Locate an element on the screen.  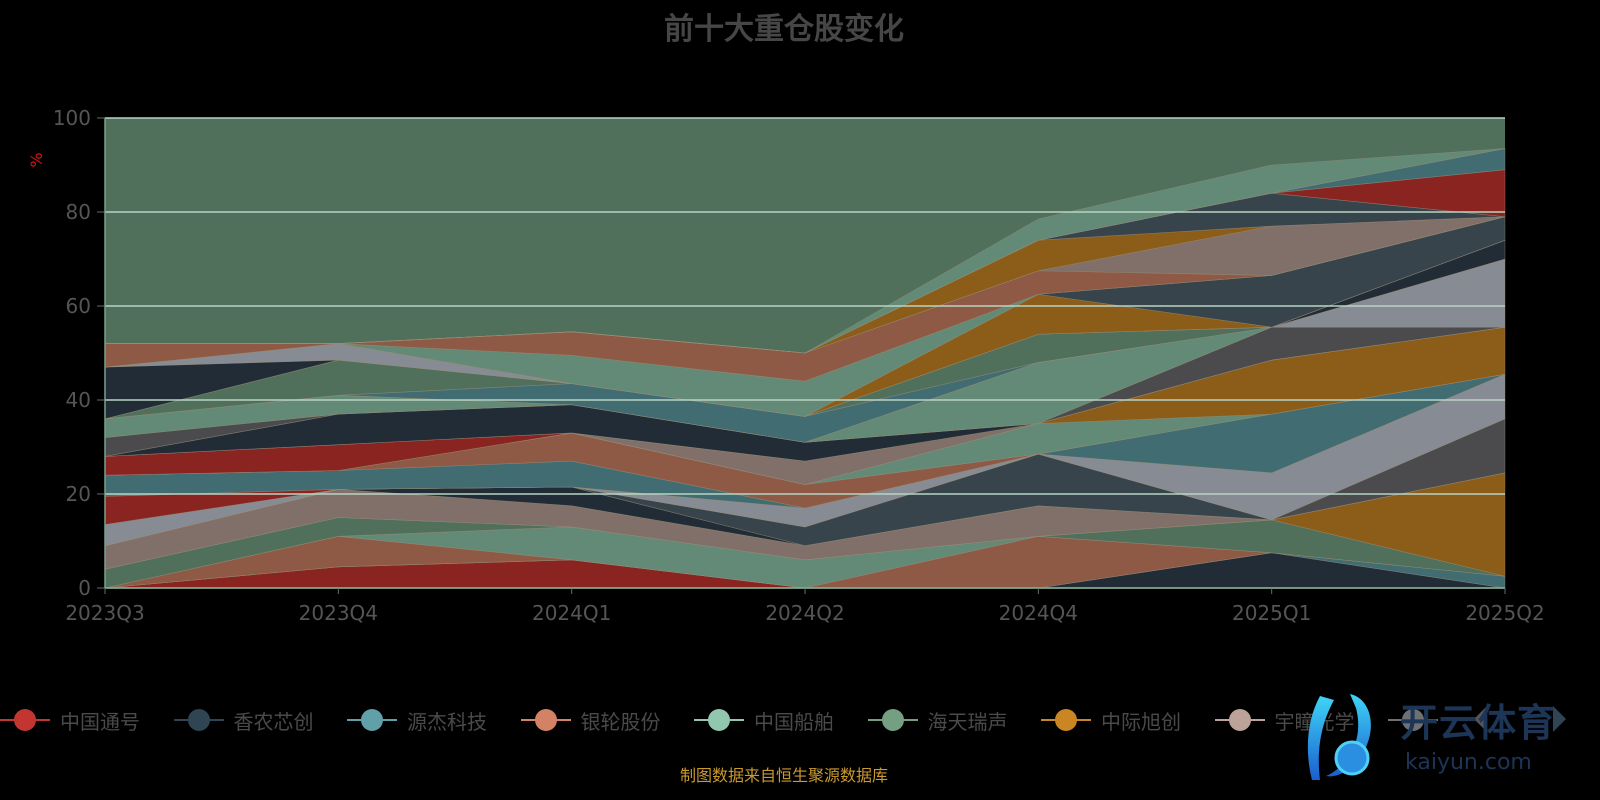
x-tick-label: 2025Q1 is located at coordinates (1271, 613).